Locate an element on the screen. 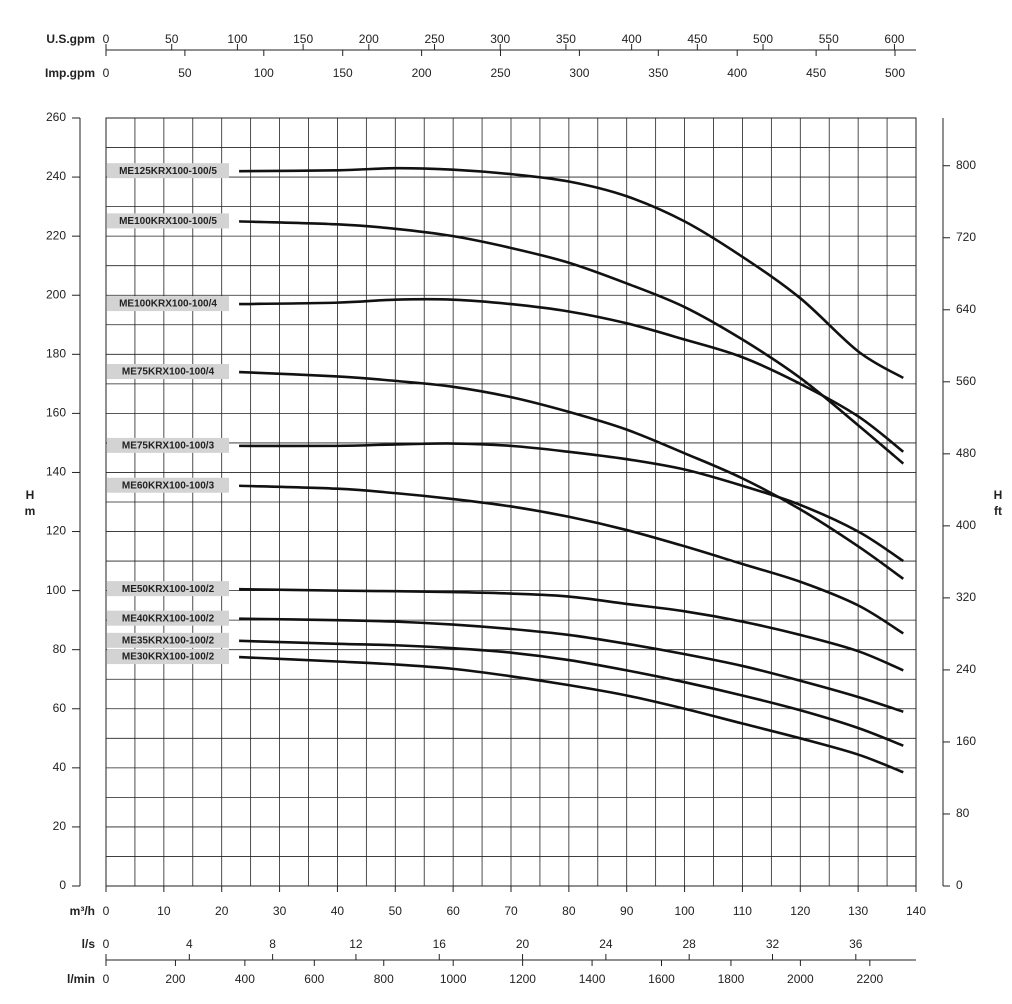 The height and width of the screenshot is (1004, 1012). y2-axis-label: ft is located at coordinates (998, 511).